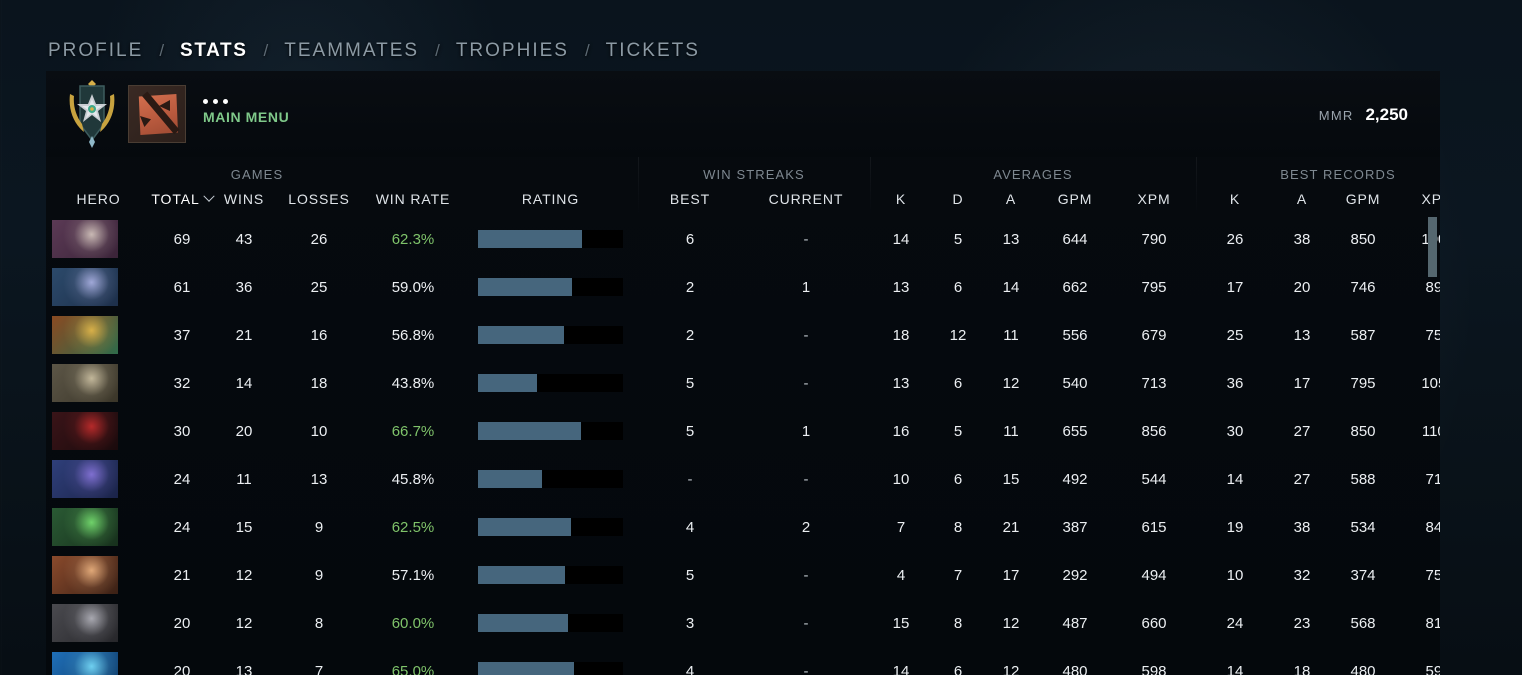  Describe the element at coordinates (246, 101) in the screenshot. I see `more-options-icon` at that location.